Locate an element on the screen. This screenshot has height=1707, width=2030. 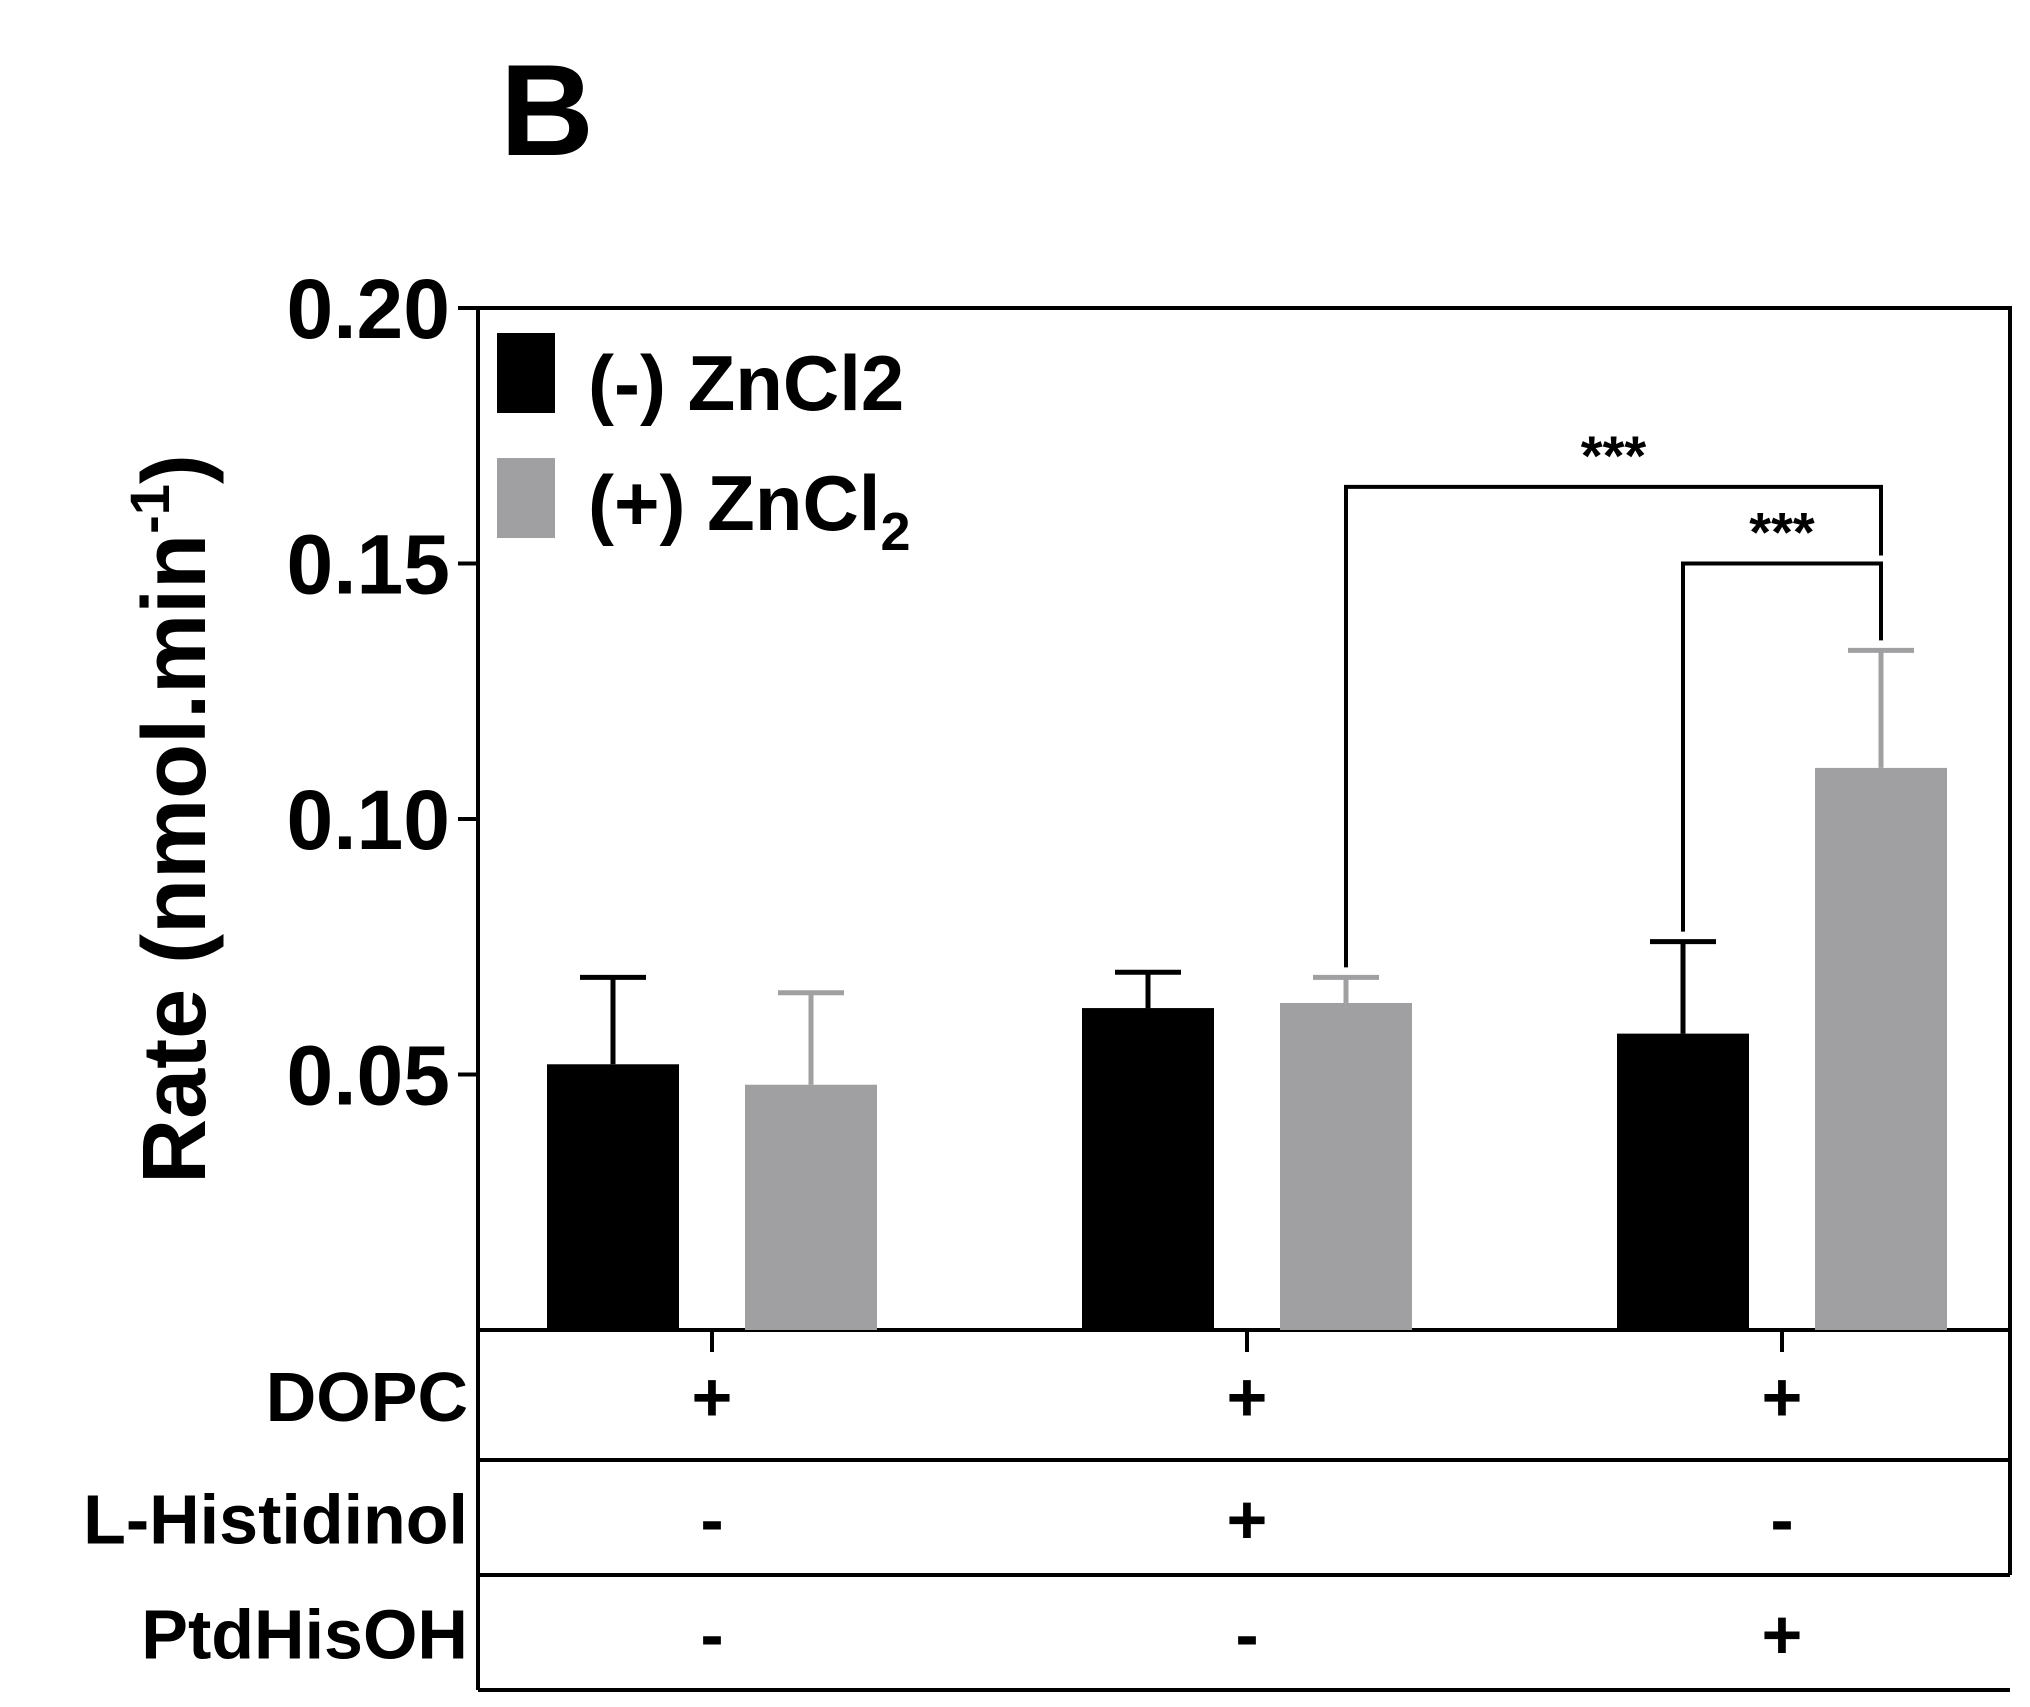
y-axis-ticks: 0.05 0.10 0.15 0.20 is located at coordinates (382, 692).